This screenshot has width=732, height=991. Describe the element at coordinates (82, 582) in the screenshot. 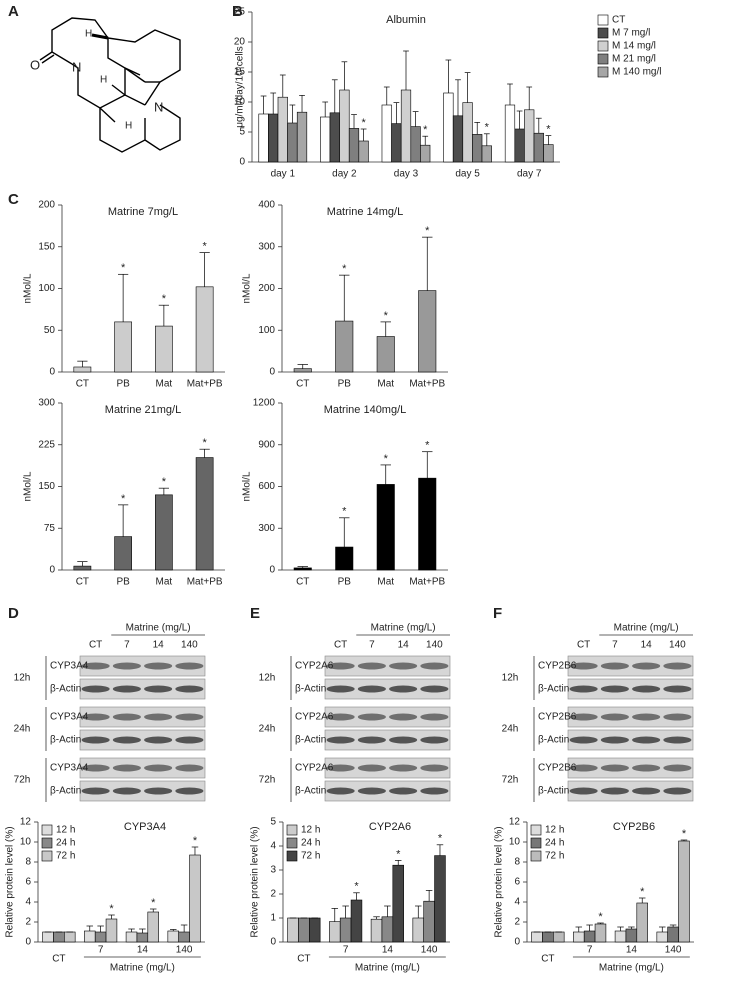

I see `x-tick-label: CT` at that location.